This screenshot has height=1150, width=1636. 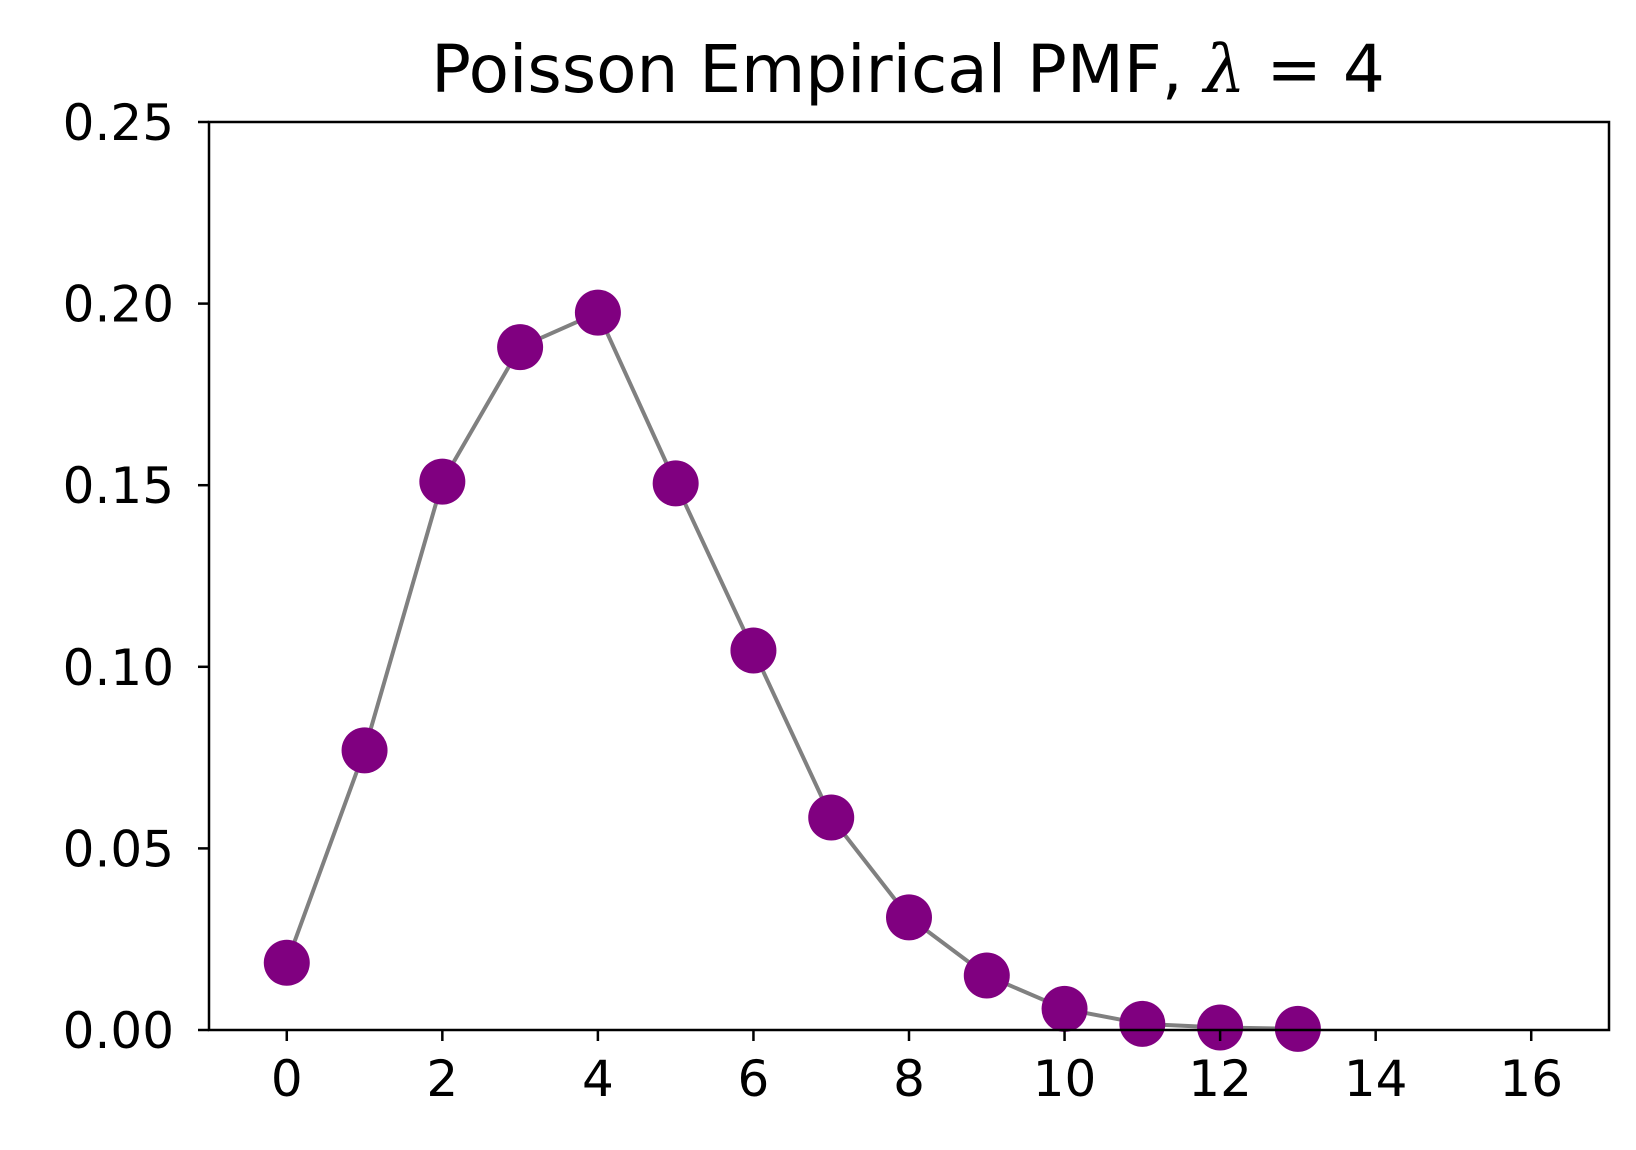 I want to click on y-tick-label: 0.00, so click(x=118, y=1031).